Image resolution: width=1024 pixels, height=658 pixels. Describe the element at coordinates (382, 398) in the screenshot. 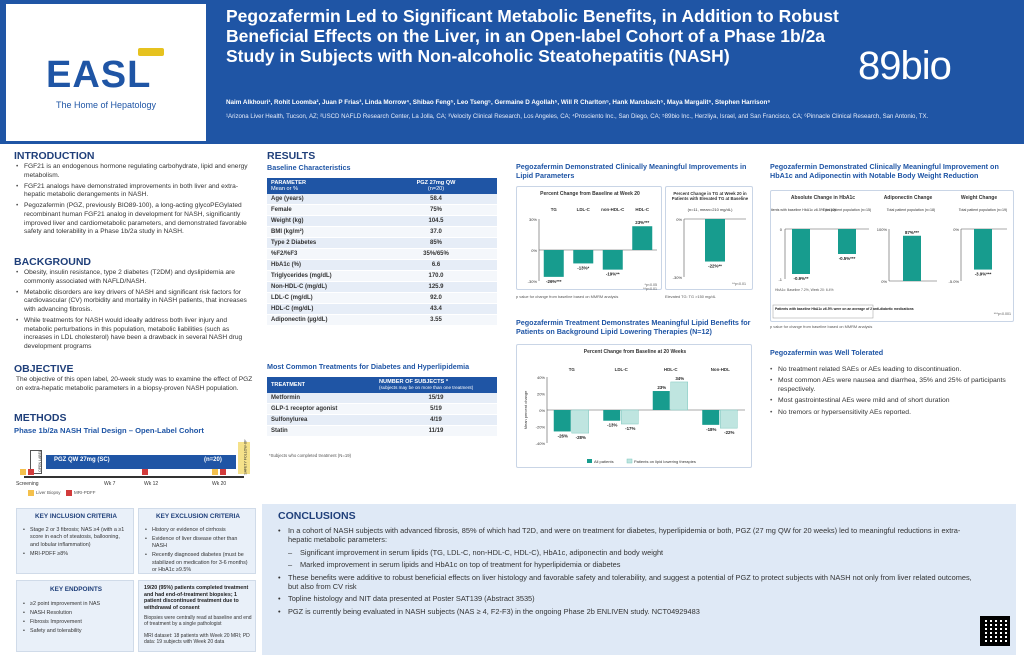

I see `table-row: Metformin 15/19` at that location.